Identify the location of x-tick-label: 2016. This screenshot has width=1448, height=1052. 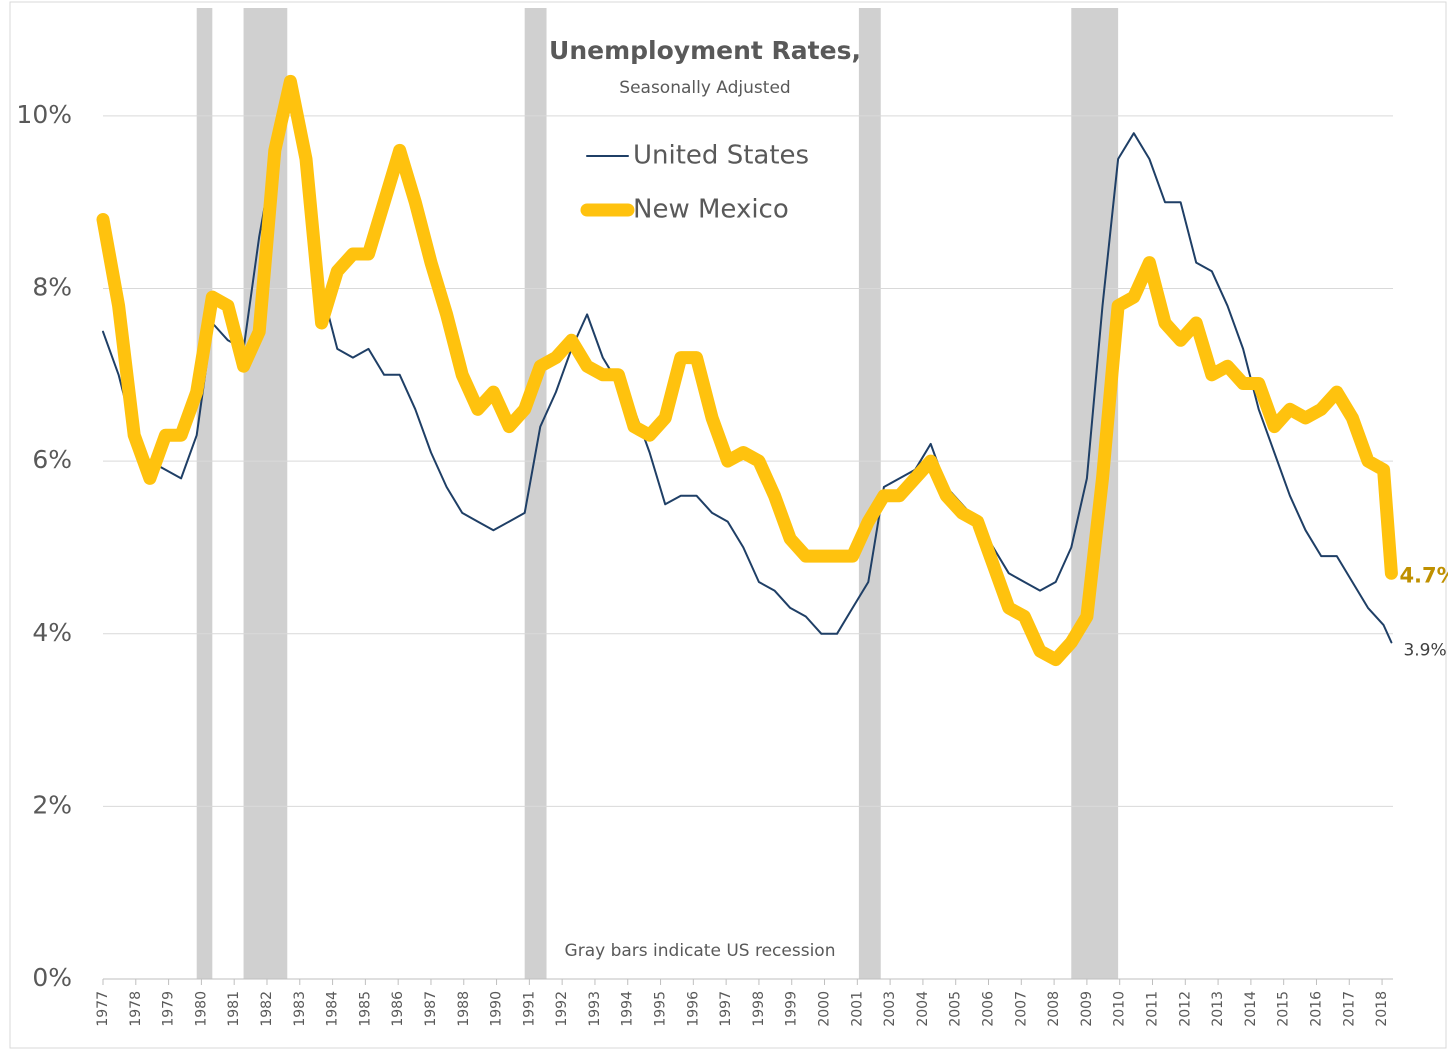
(1316, 1009).